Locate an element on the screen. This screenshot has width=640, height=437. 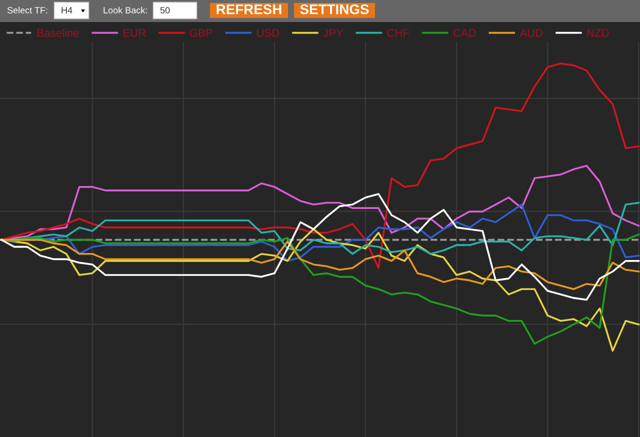
legend-label: GBP is located at coordinates (201, 32).